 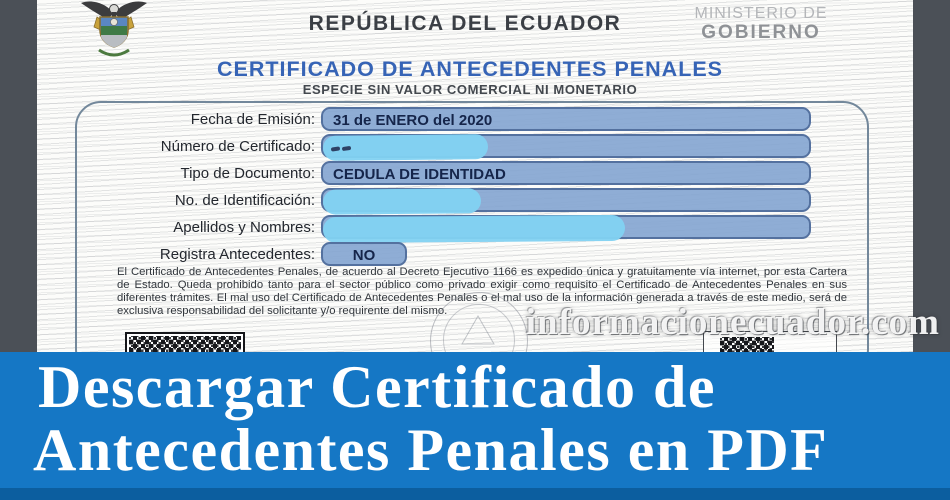 I want to click on ministry-line2: GOBIERNO, so click(x=761, y=32).